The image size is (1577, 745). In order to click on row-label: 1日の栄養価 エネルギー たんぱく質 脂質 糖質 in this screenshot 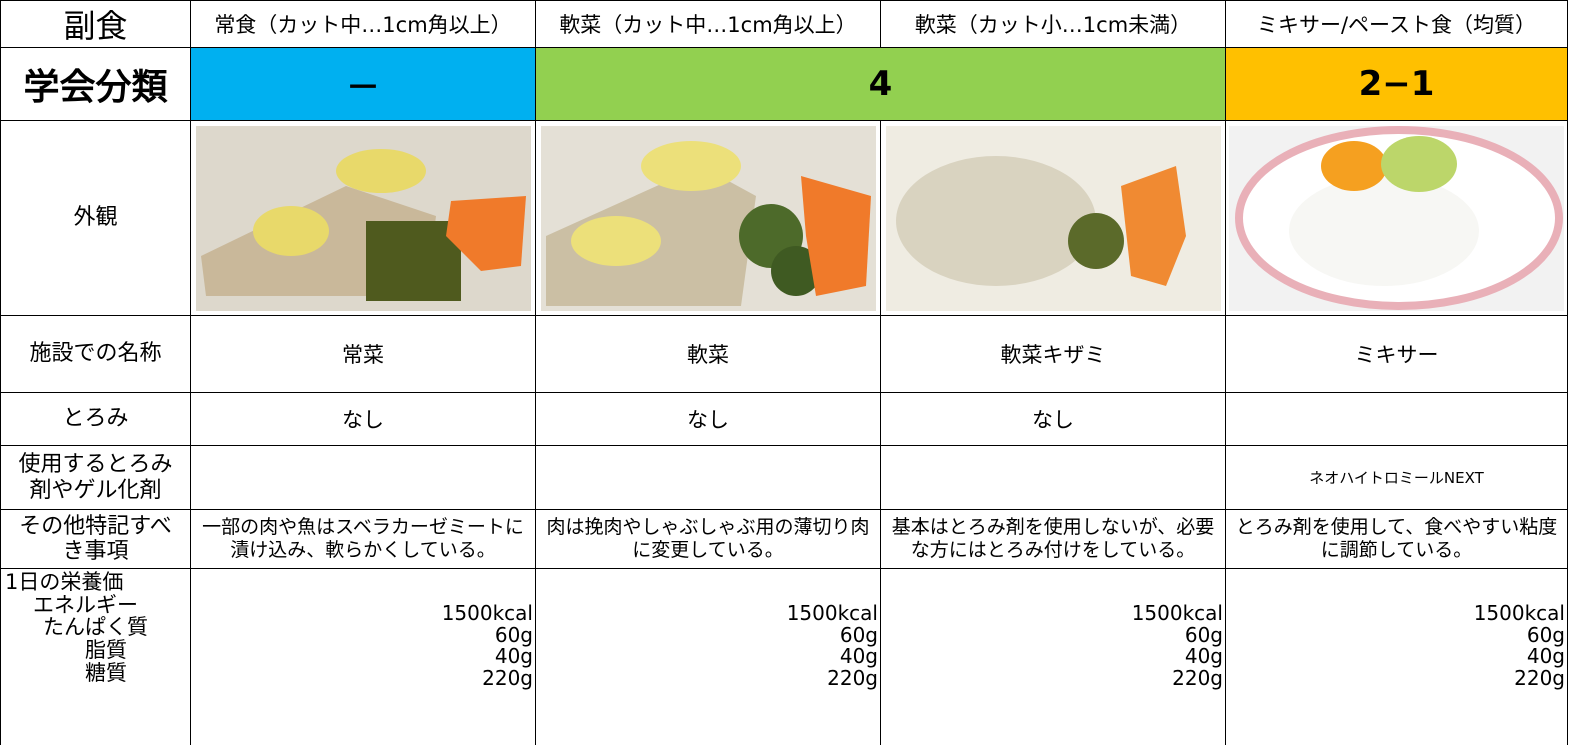, I will do `click(95, 656)`.